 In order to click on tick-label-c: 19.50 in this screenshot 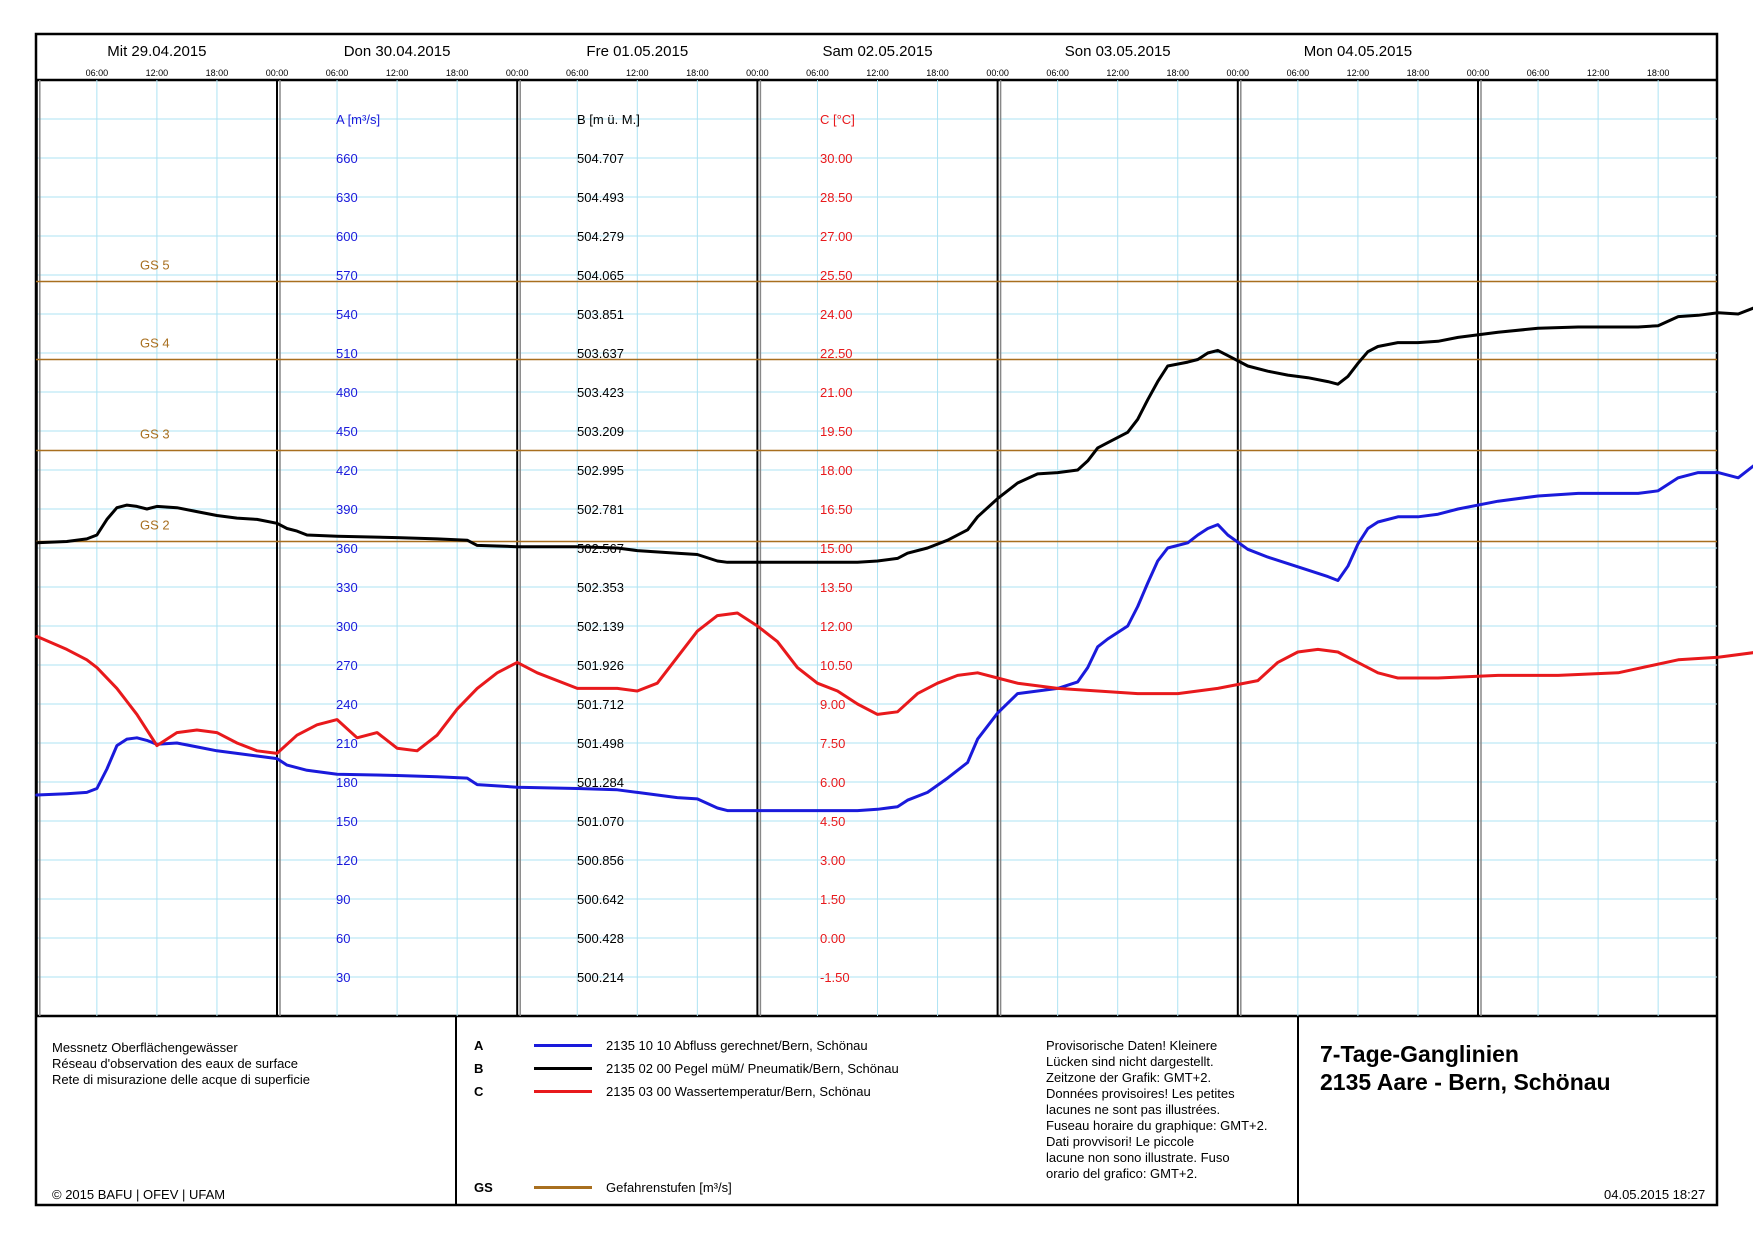, I will do `click(836, 431)`.